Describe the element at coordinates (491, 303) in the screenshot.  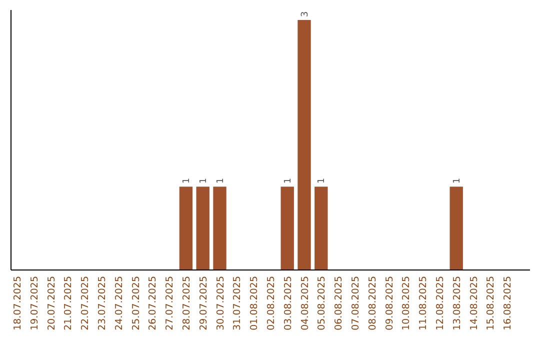
I see `x-tick-label: 15.08.2025` at that location.